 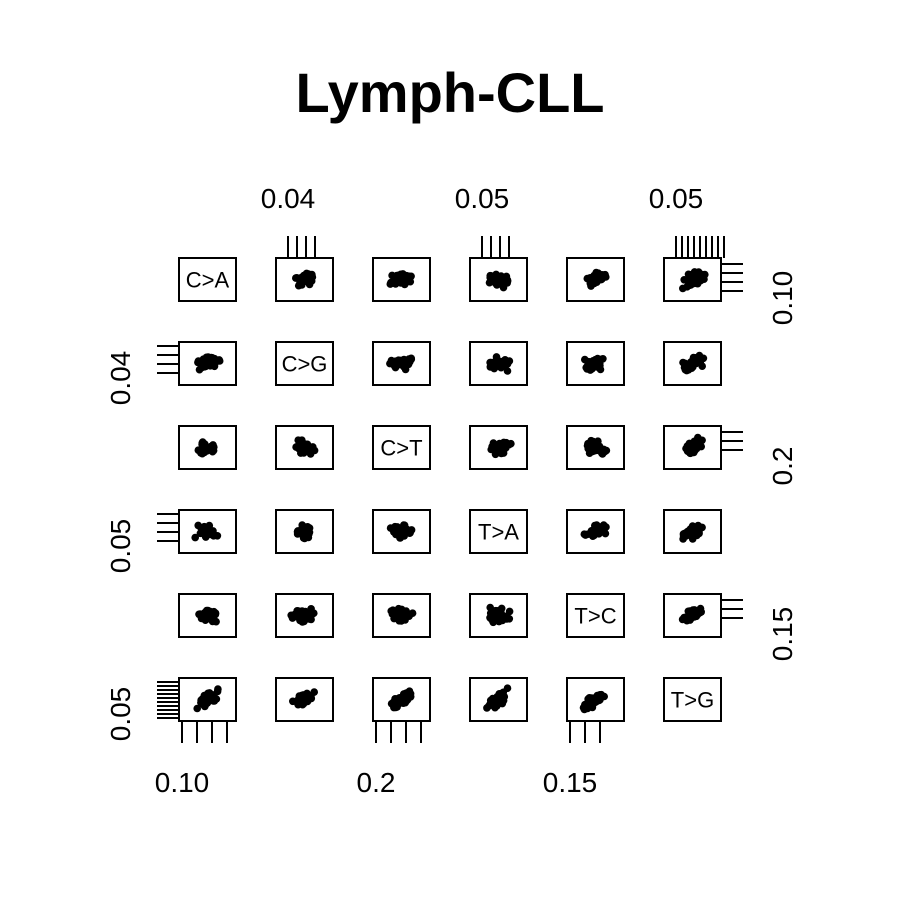 I want to click on right-tick-label: 0.2, so click(x=782, y=466).